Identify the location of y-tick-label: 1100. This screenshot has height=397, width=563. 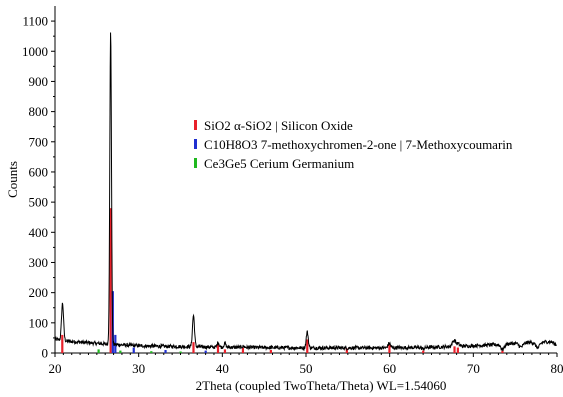
(35, 21).